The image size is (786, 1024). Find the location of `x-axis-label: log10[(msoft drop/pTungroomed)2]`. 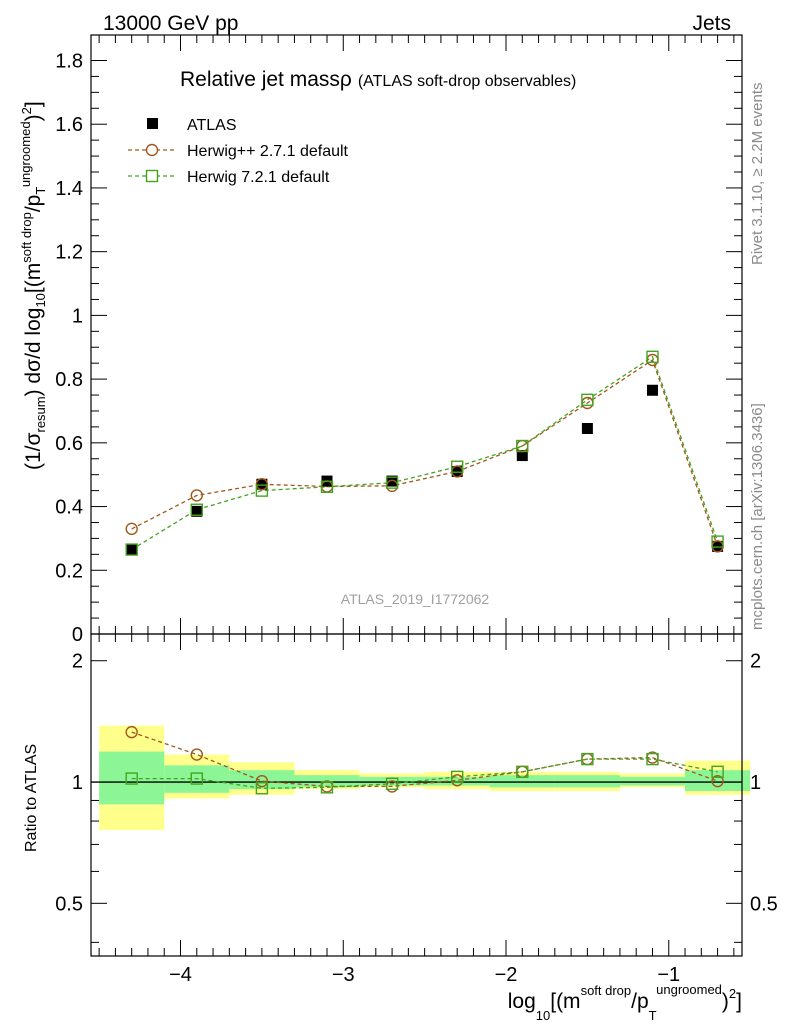

x-axis-label: log10[(msoft drop/pTungroomed)2] is located at coordinates (625, 1002).